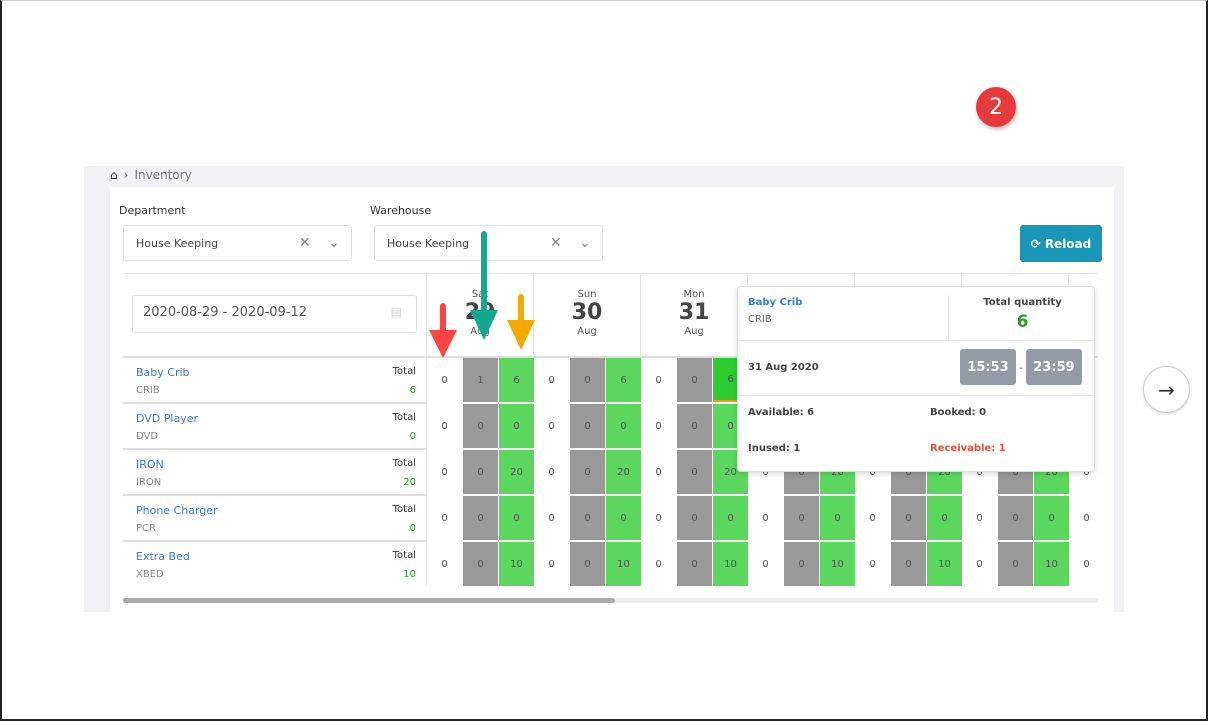 This screenshot has height=721, width=1208. I want to click on breadcrumb: ⌂ › Inventory, so click(151, 175).